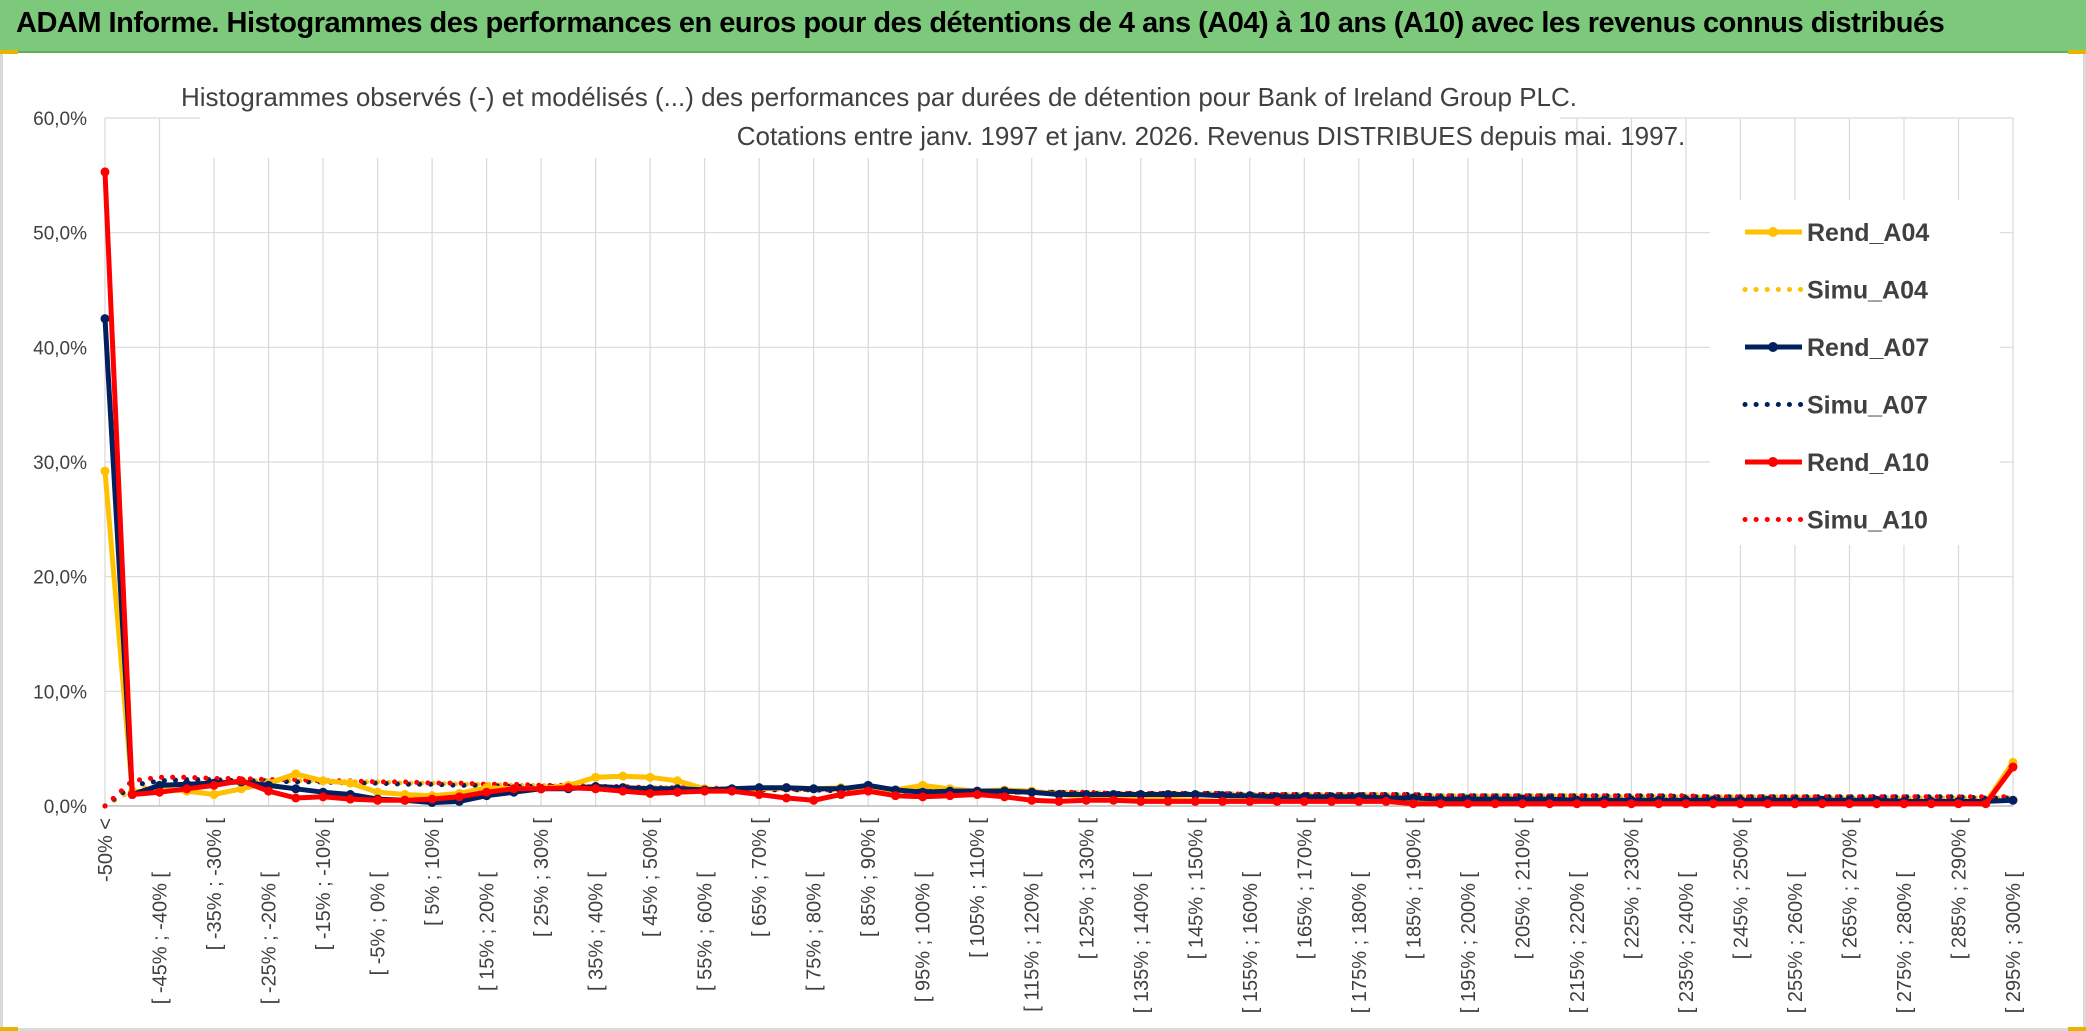 The width and height of the screenshot is (2086, 1031). Describe the element at coordinates (880, 117) in the screenshot. I see `title-background` at that location.